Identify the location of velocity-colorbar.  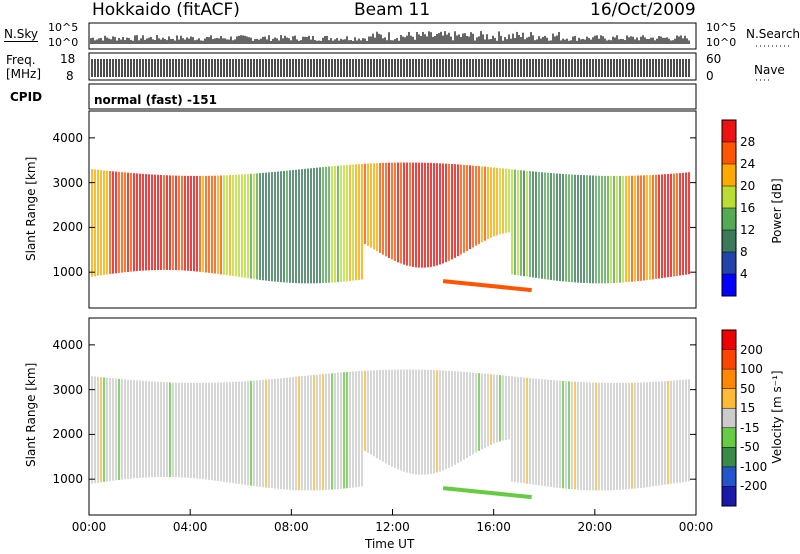
(729, 418).